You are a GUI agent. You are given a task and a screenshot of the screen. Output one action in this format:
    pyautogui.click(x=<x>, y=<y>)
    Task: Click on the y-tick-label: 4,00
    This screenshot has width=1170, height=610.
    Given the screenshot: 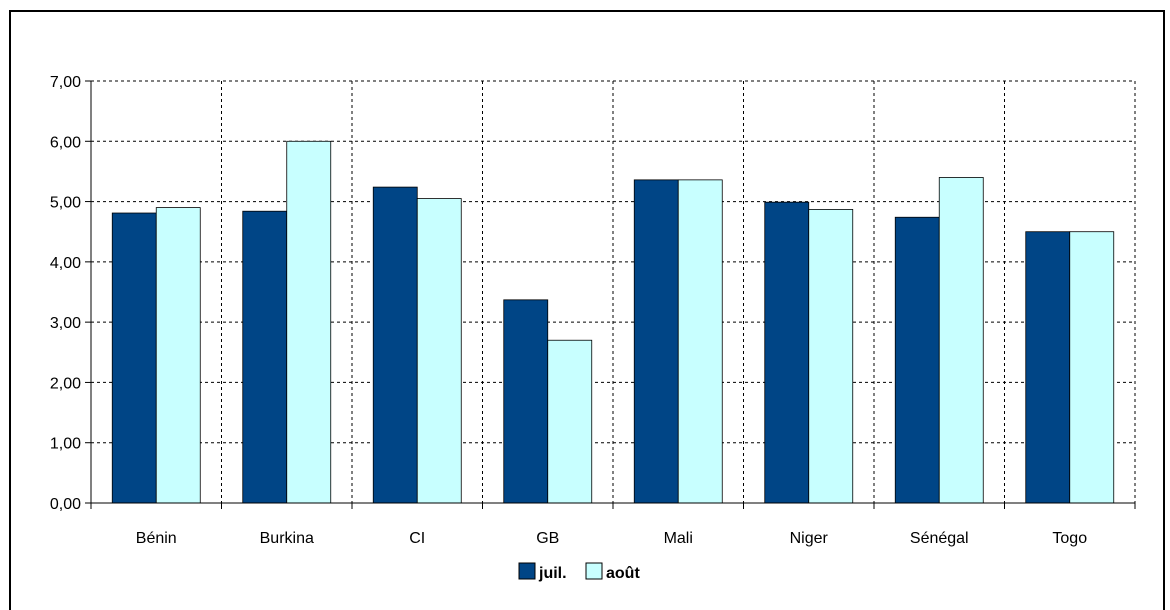 What is the action you would take?
    pyautogui.click(x=65, y=263)
    